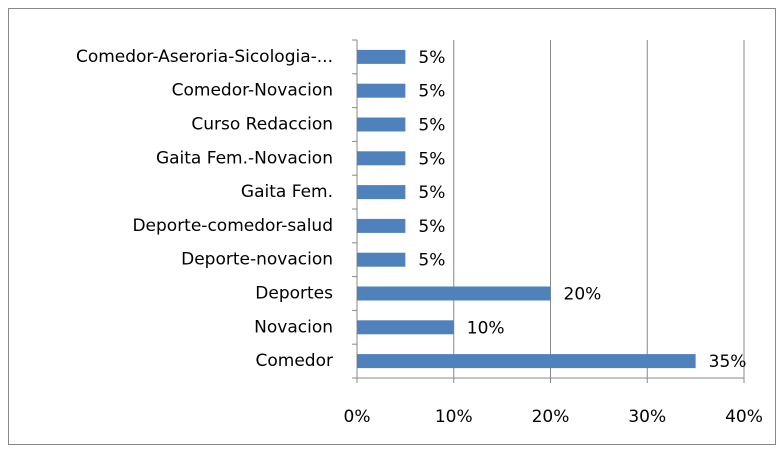 The height and width of the screenshot is (450, 783). Describe the element at coordinates (257, 260) in the screenshot. I see `y-tick-label: Deporte-novacion` at that location.